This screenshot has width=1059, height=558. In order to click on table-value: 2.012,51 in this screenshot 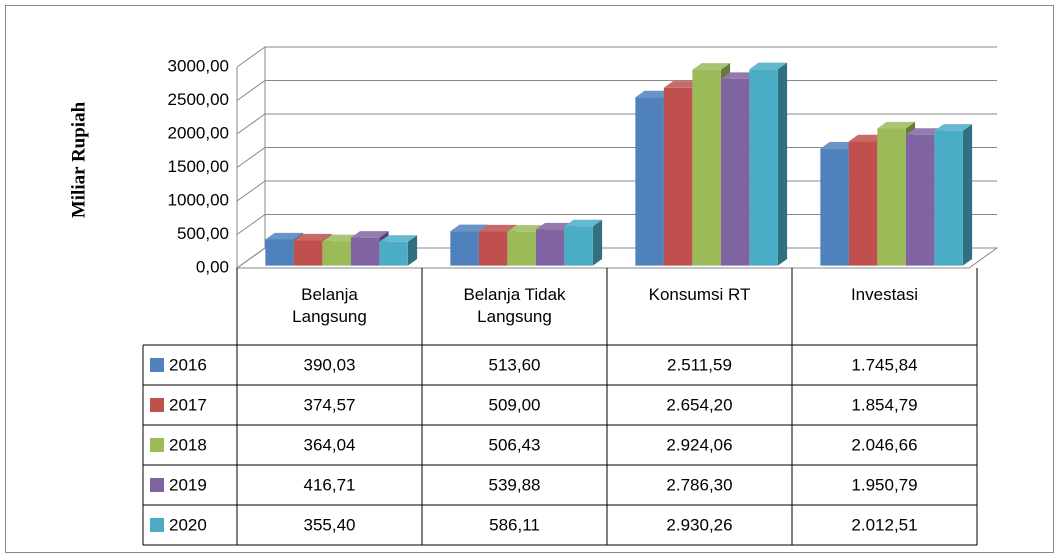, I will do `click(884, 524)`.